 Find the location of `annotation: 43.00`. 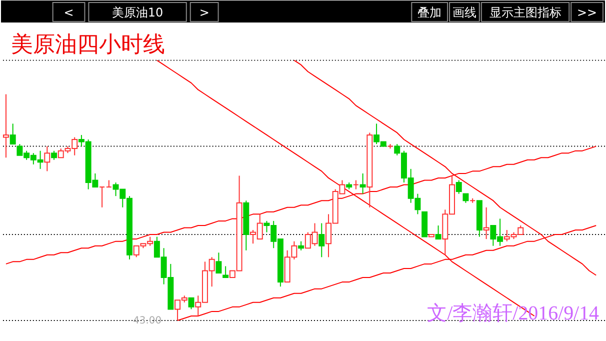

annotation: 43.00 is located at coordinates (147, 320).